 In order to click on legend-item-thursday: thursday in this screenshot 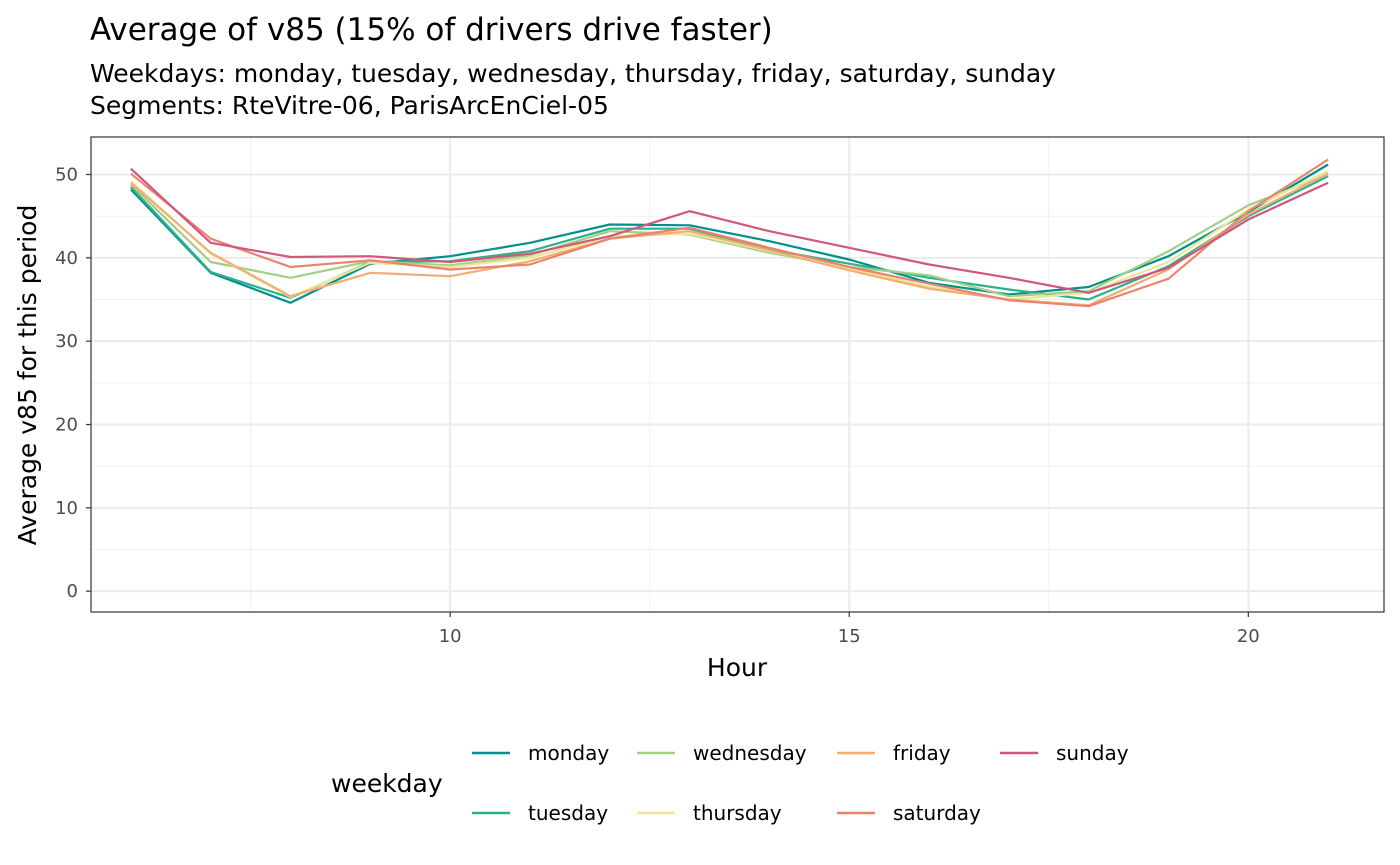, I will do `click(709, 813)`.